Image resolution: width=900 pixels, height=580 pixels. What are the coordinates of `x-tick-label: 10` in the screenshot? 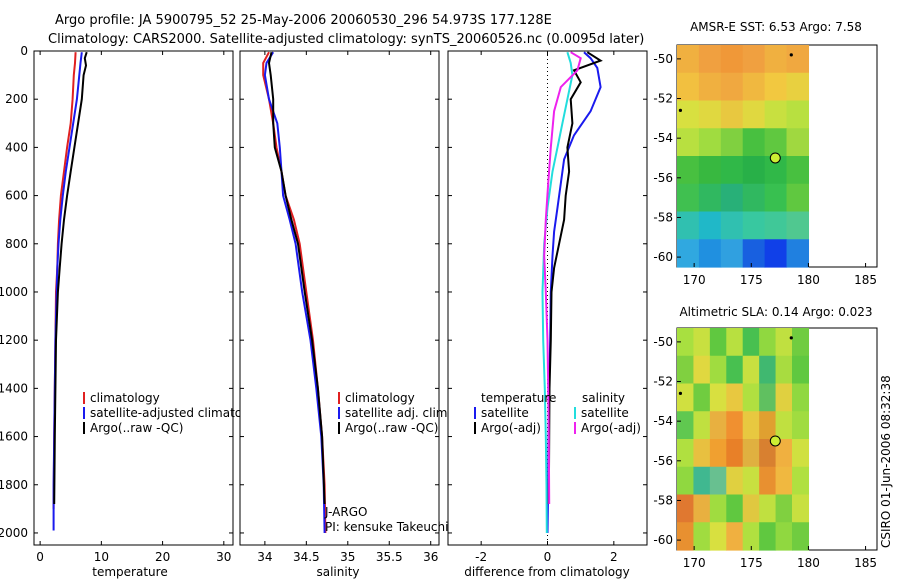 It's located at (101, 557).